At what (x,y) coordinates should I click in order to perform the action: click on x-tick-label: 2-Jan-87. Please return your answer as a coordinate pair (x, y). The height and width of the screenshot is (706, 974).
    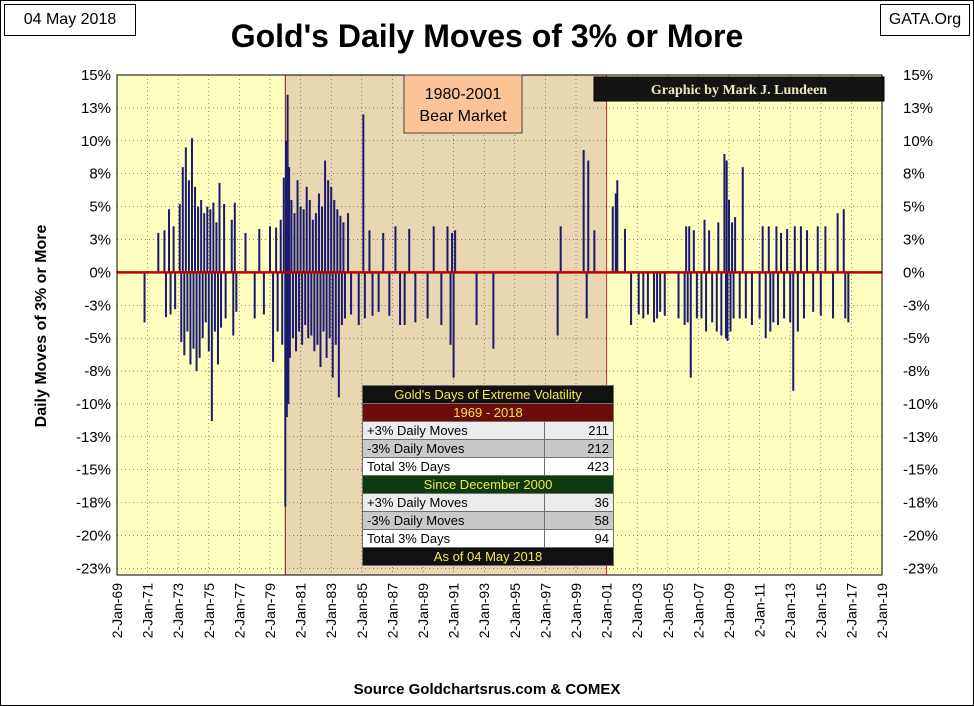
    Looking at the image, I should click on (392, 610).